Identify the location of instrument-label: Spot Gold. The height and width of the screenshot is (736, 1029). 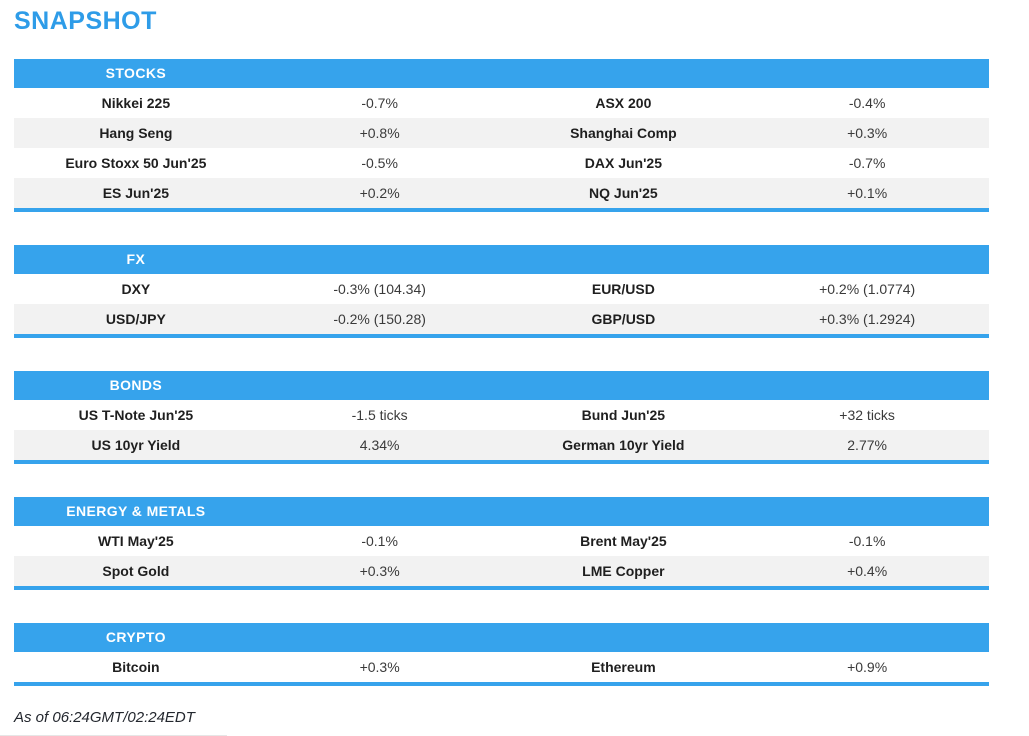
(136, 570).